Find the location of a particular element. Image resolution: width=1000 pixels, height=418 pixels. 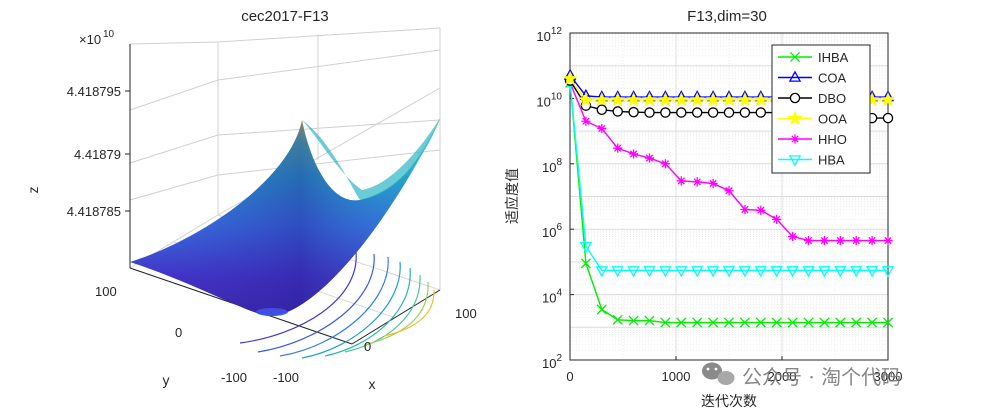

z-tick-label: 4.418795 is located at coordinates (94, 91).